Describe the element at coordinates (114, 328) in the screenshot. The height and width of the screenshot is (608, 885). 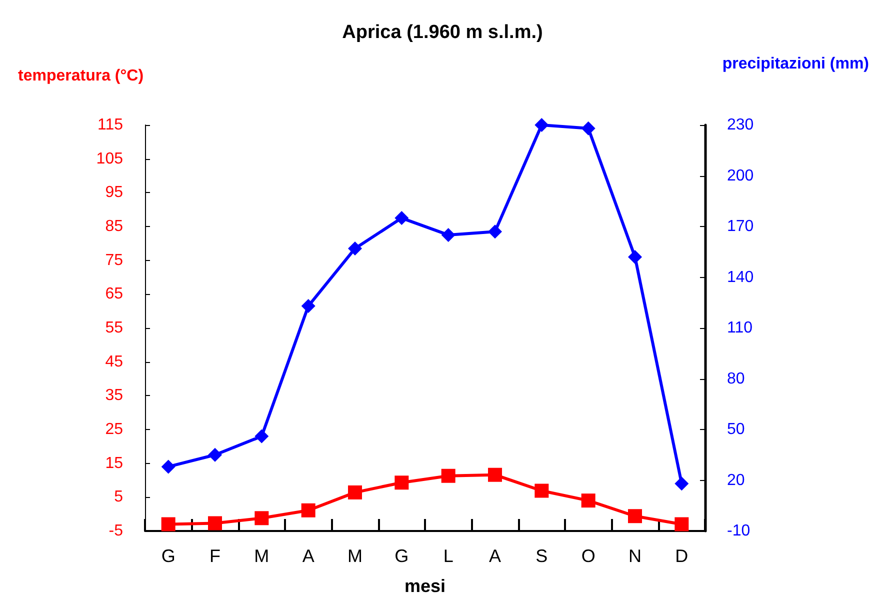
I see `y-tick-label: 55` at that location.